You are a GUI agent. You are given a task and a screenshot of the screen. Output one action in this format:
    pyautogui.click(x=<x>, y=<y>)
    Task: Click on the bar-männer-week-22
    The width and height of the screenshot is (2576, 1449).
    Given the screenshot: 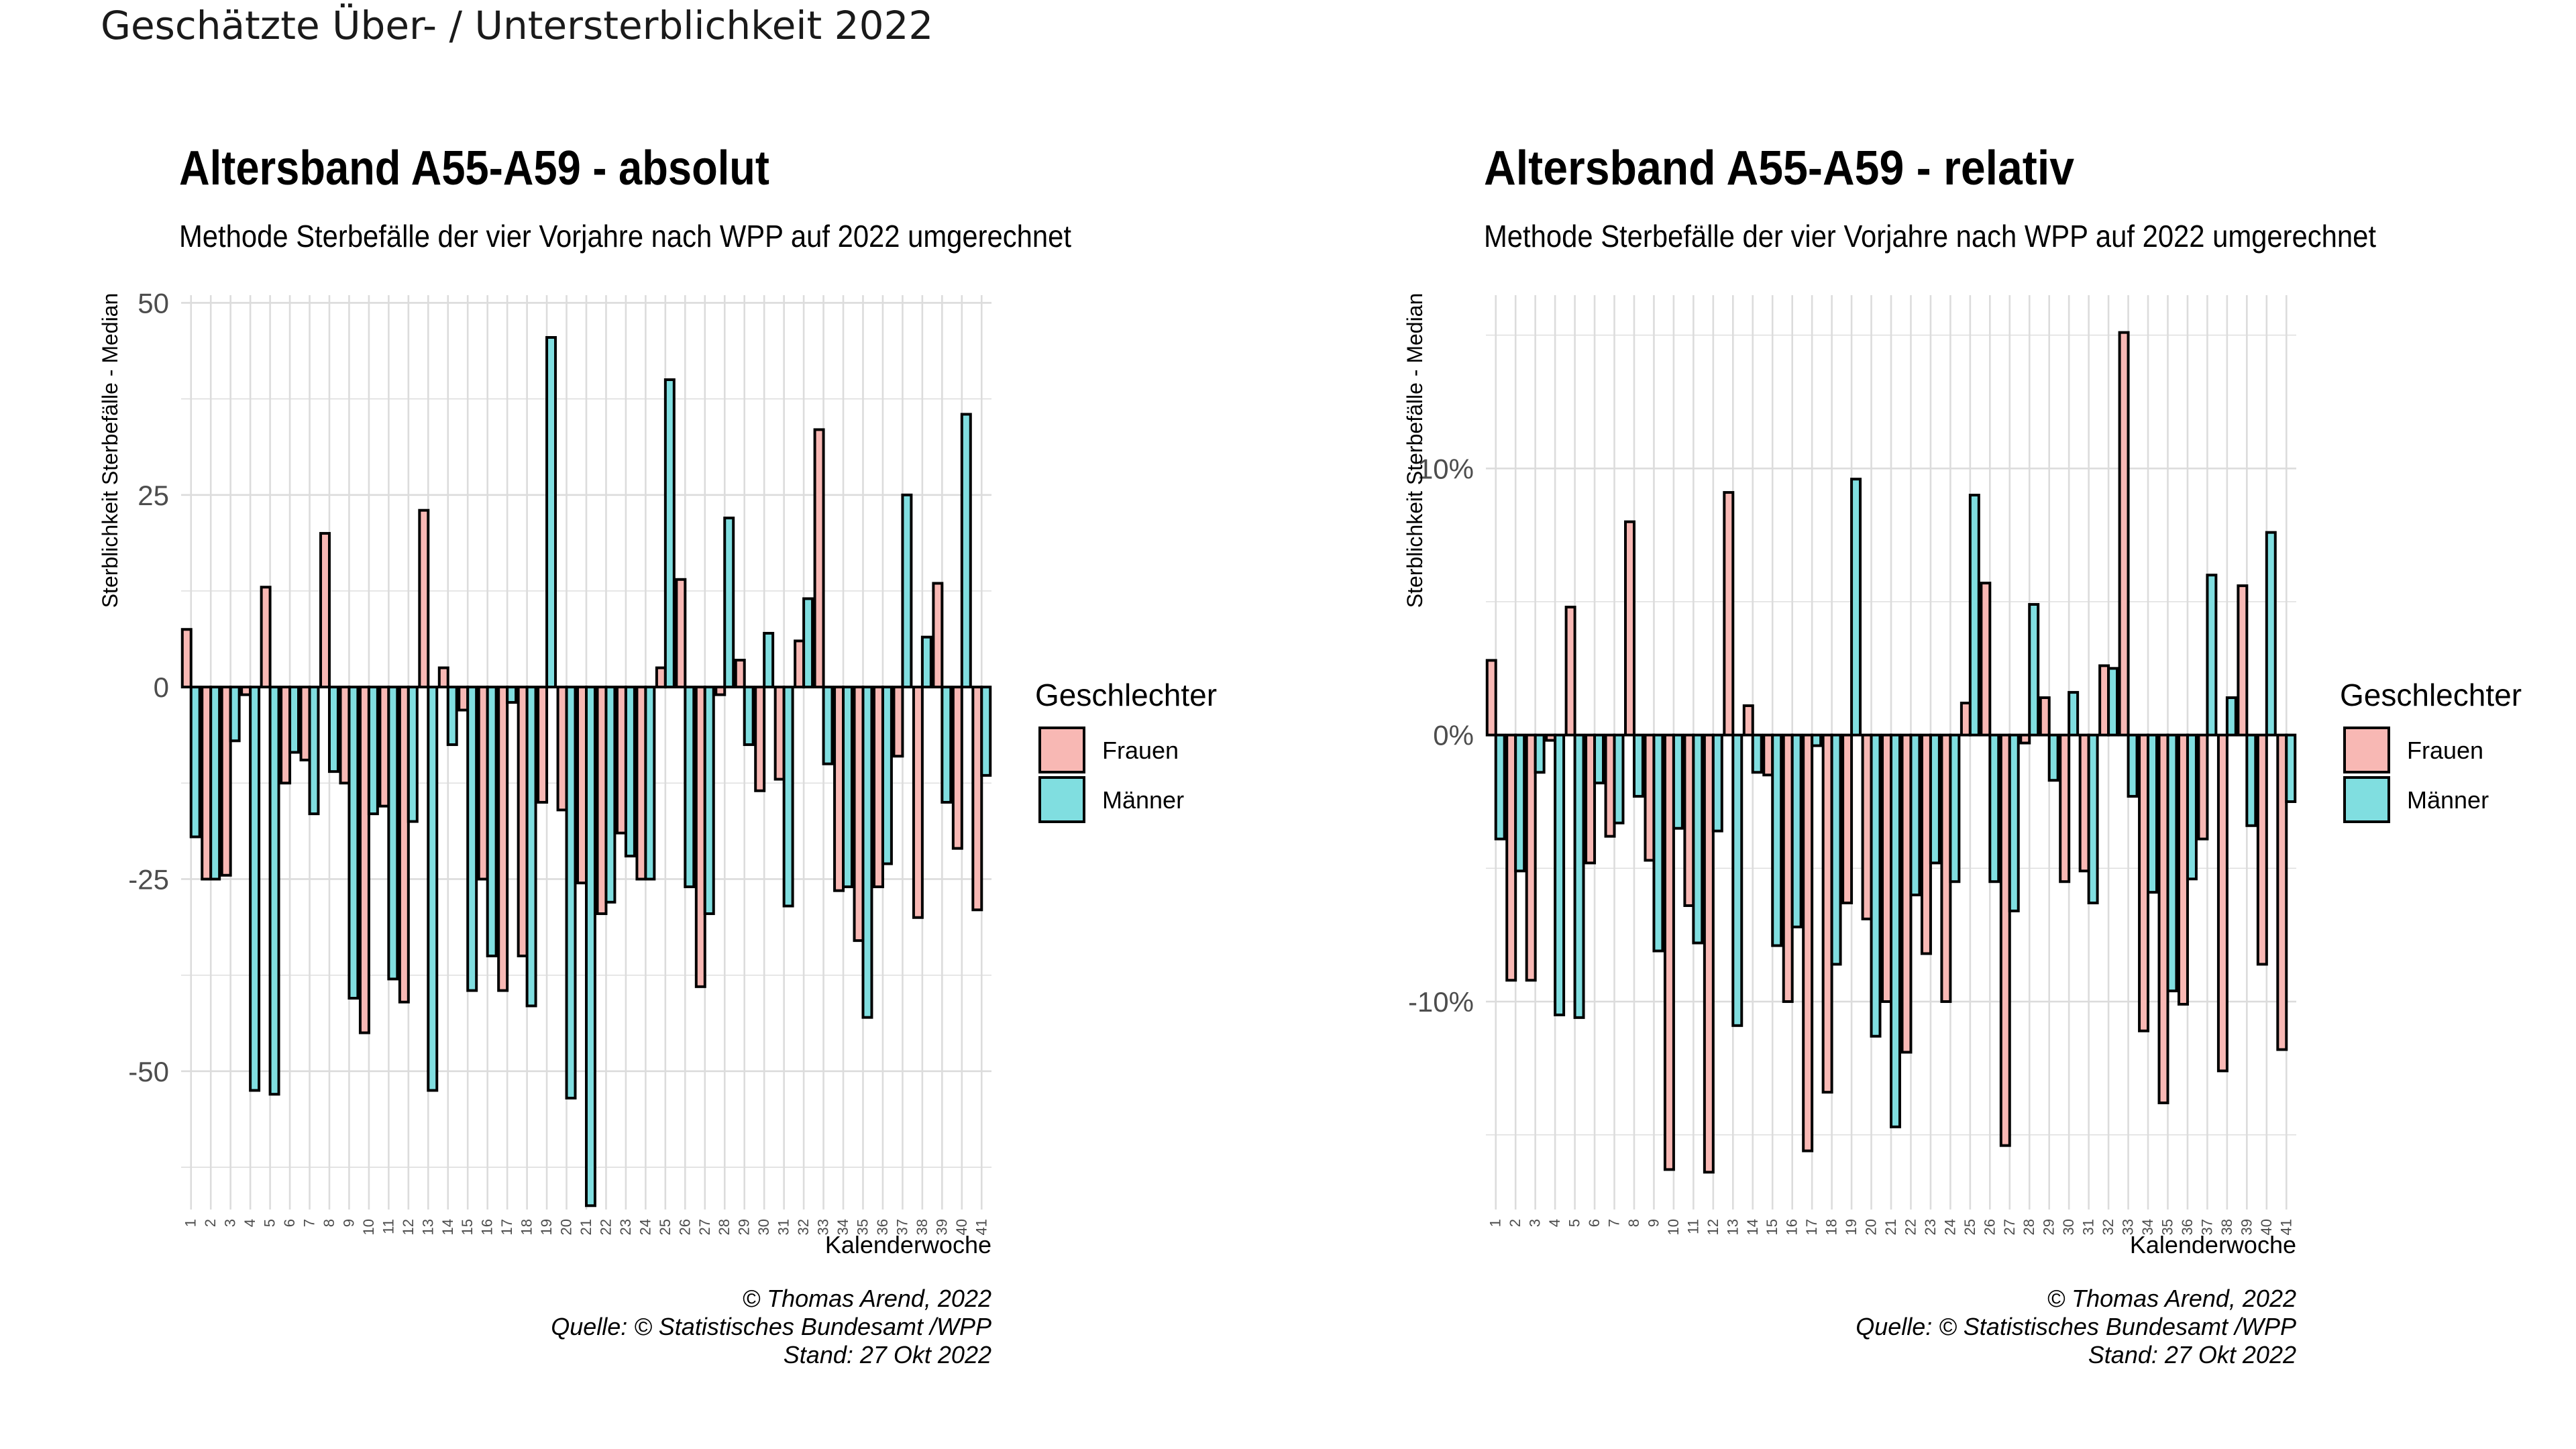 What is the action you would take?
    pyautogui.click(x=1915, y=815)
    